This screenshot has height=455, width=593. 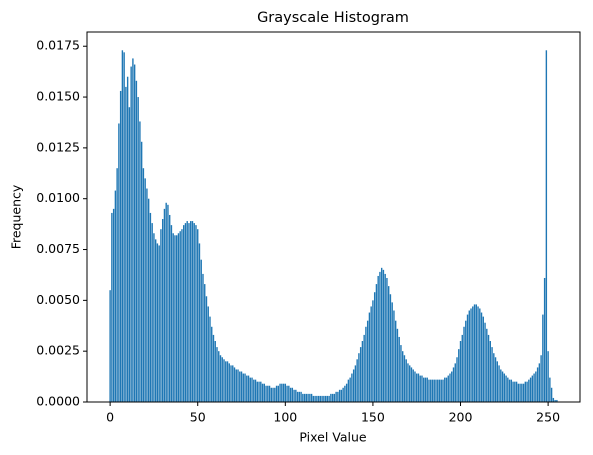 I want to click on y-tick-label: 0.0075, so click(x=58, y=248).